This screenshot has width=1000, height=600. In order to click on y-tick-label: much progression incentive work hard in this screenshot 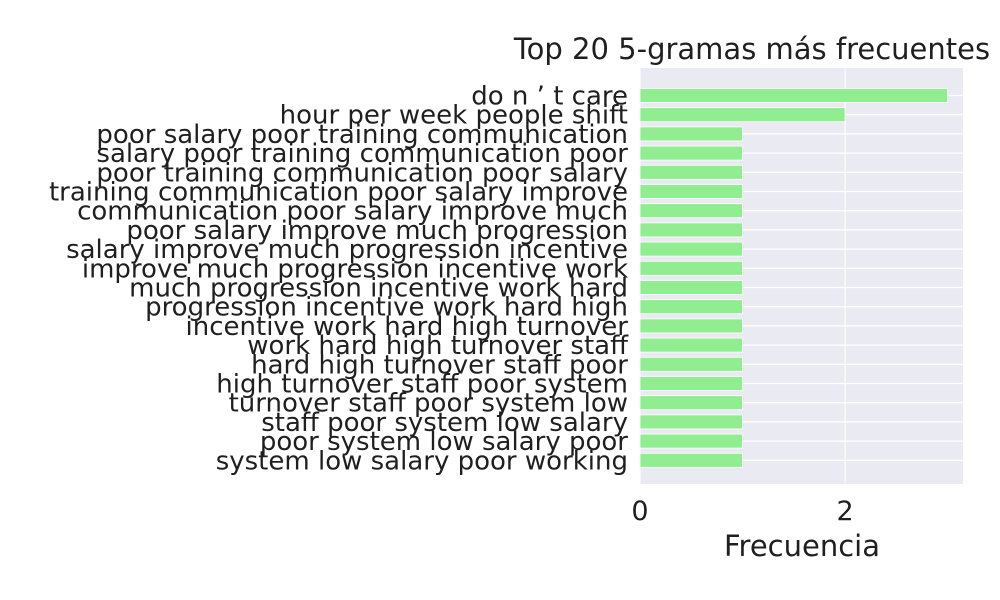, I will do `click(378, 289)`.